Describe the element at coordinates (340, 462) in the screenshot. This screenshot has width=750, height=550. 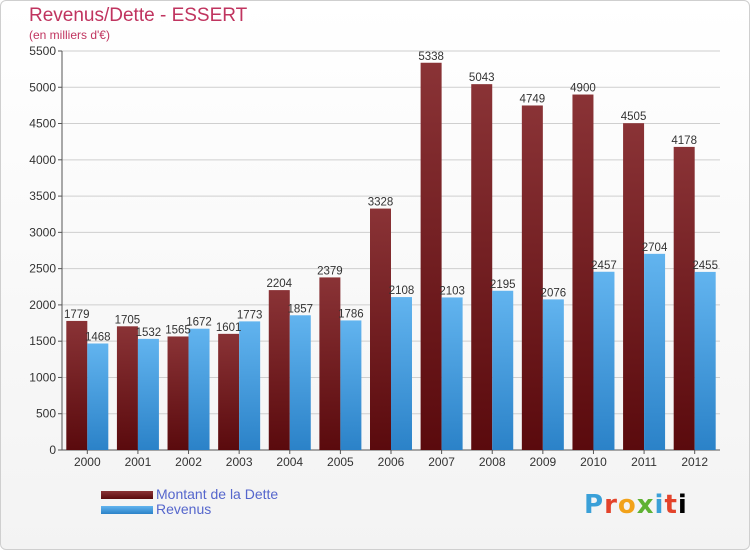
I see `x-tick-label: 2005` at that location.